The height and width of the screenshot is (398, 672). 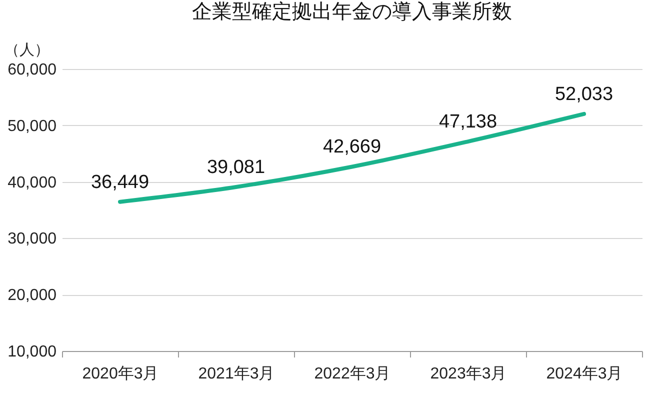 I want to click on data-label: 52,033, so click(x=584, y=94).